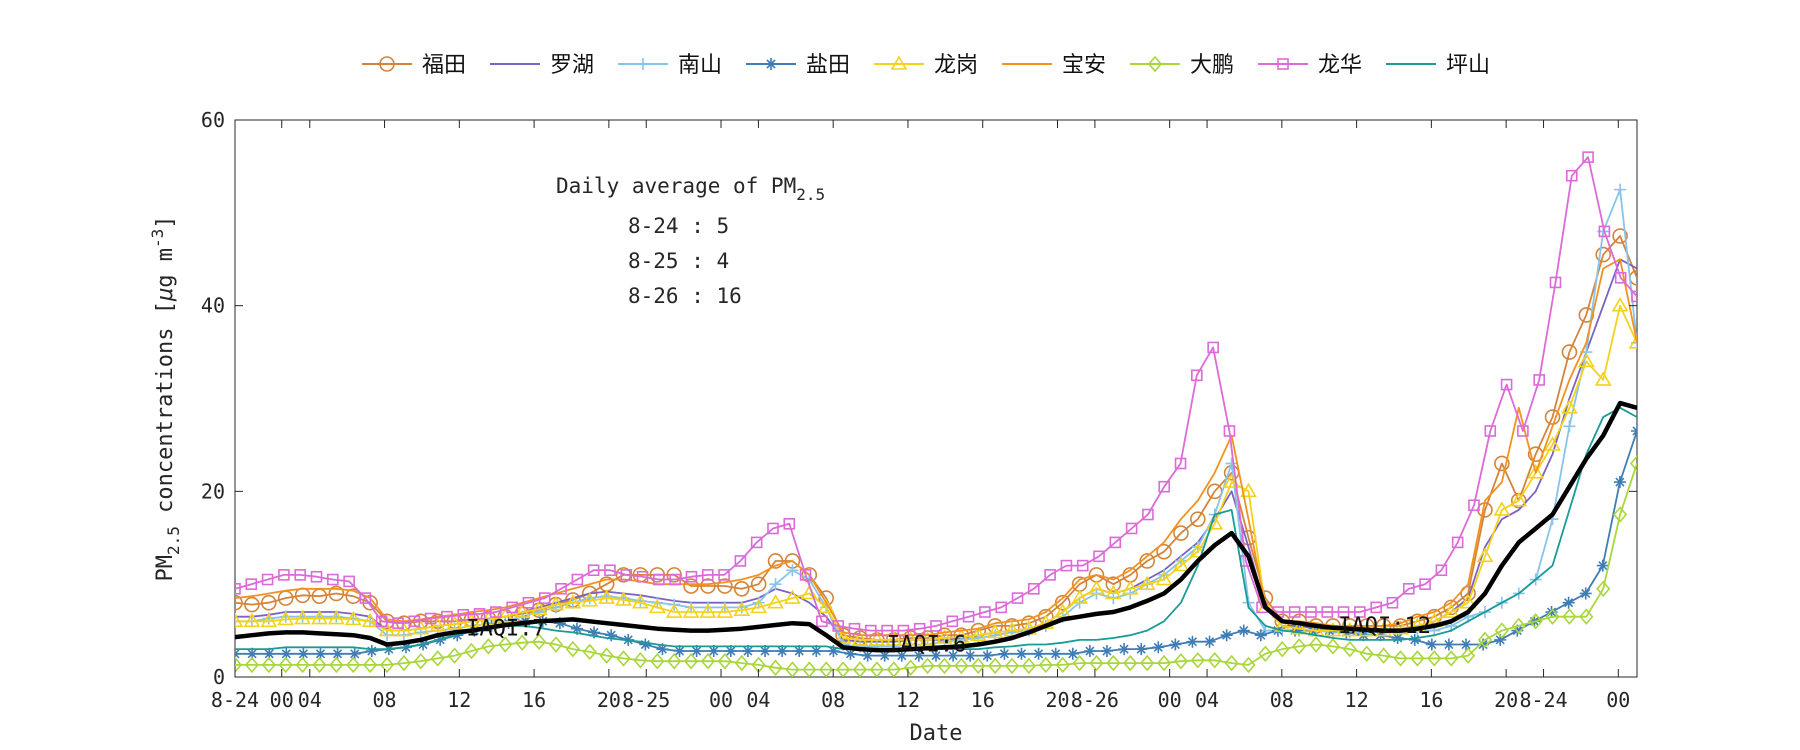  What do you see at coordinates (572, 65) in the screenshot?
I see `legend-label: 罗湖` at bounding box center [572, 65].